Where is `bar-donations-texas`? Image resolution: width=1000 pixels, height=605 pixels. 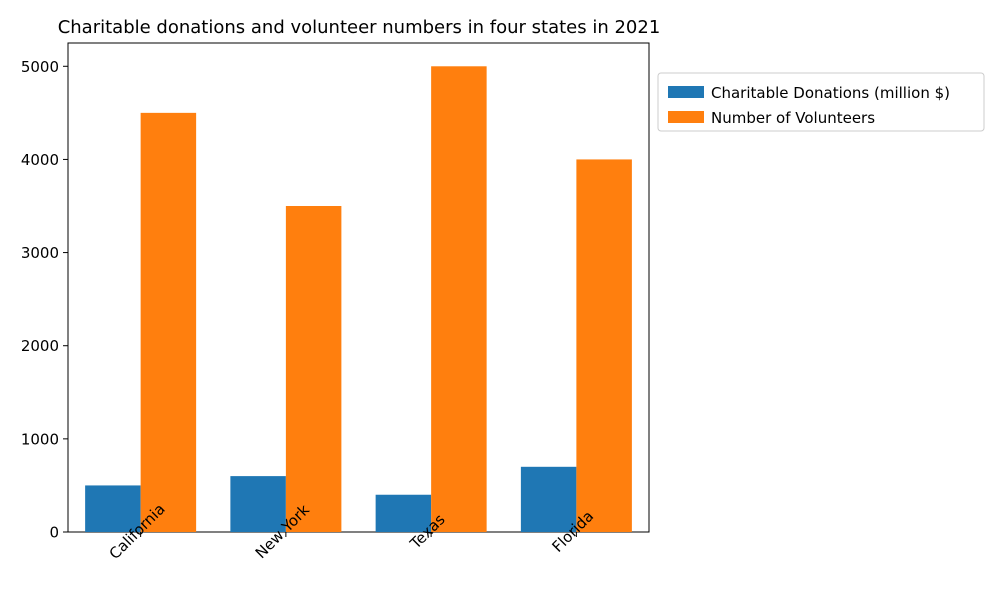
bar-donations-texas is located at coordinates (403, 513).